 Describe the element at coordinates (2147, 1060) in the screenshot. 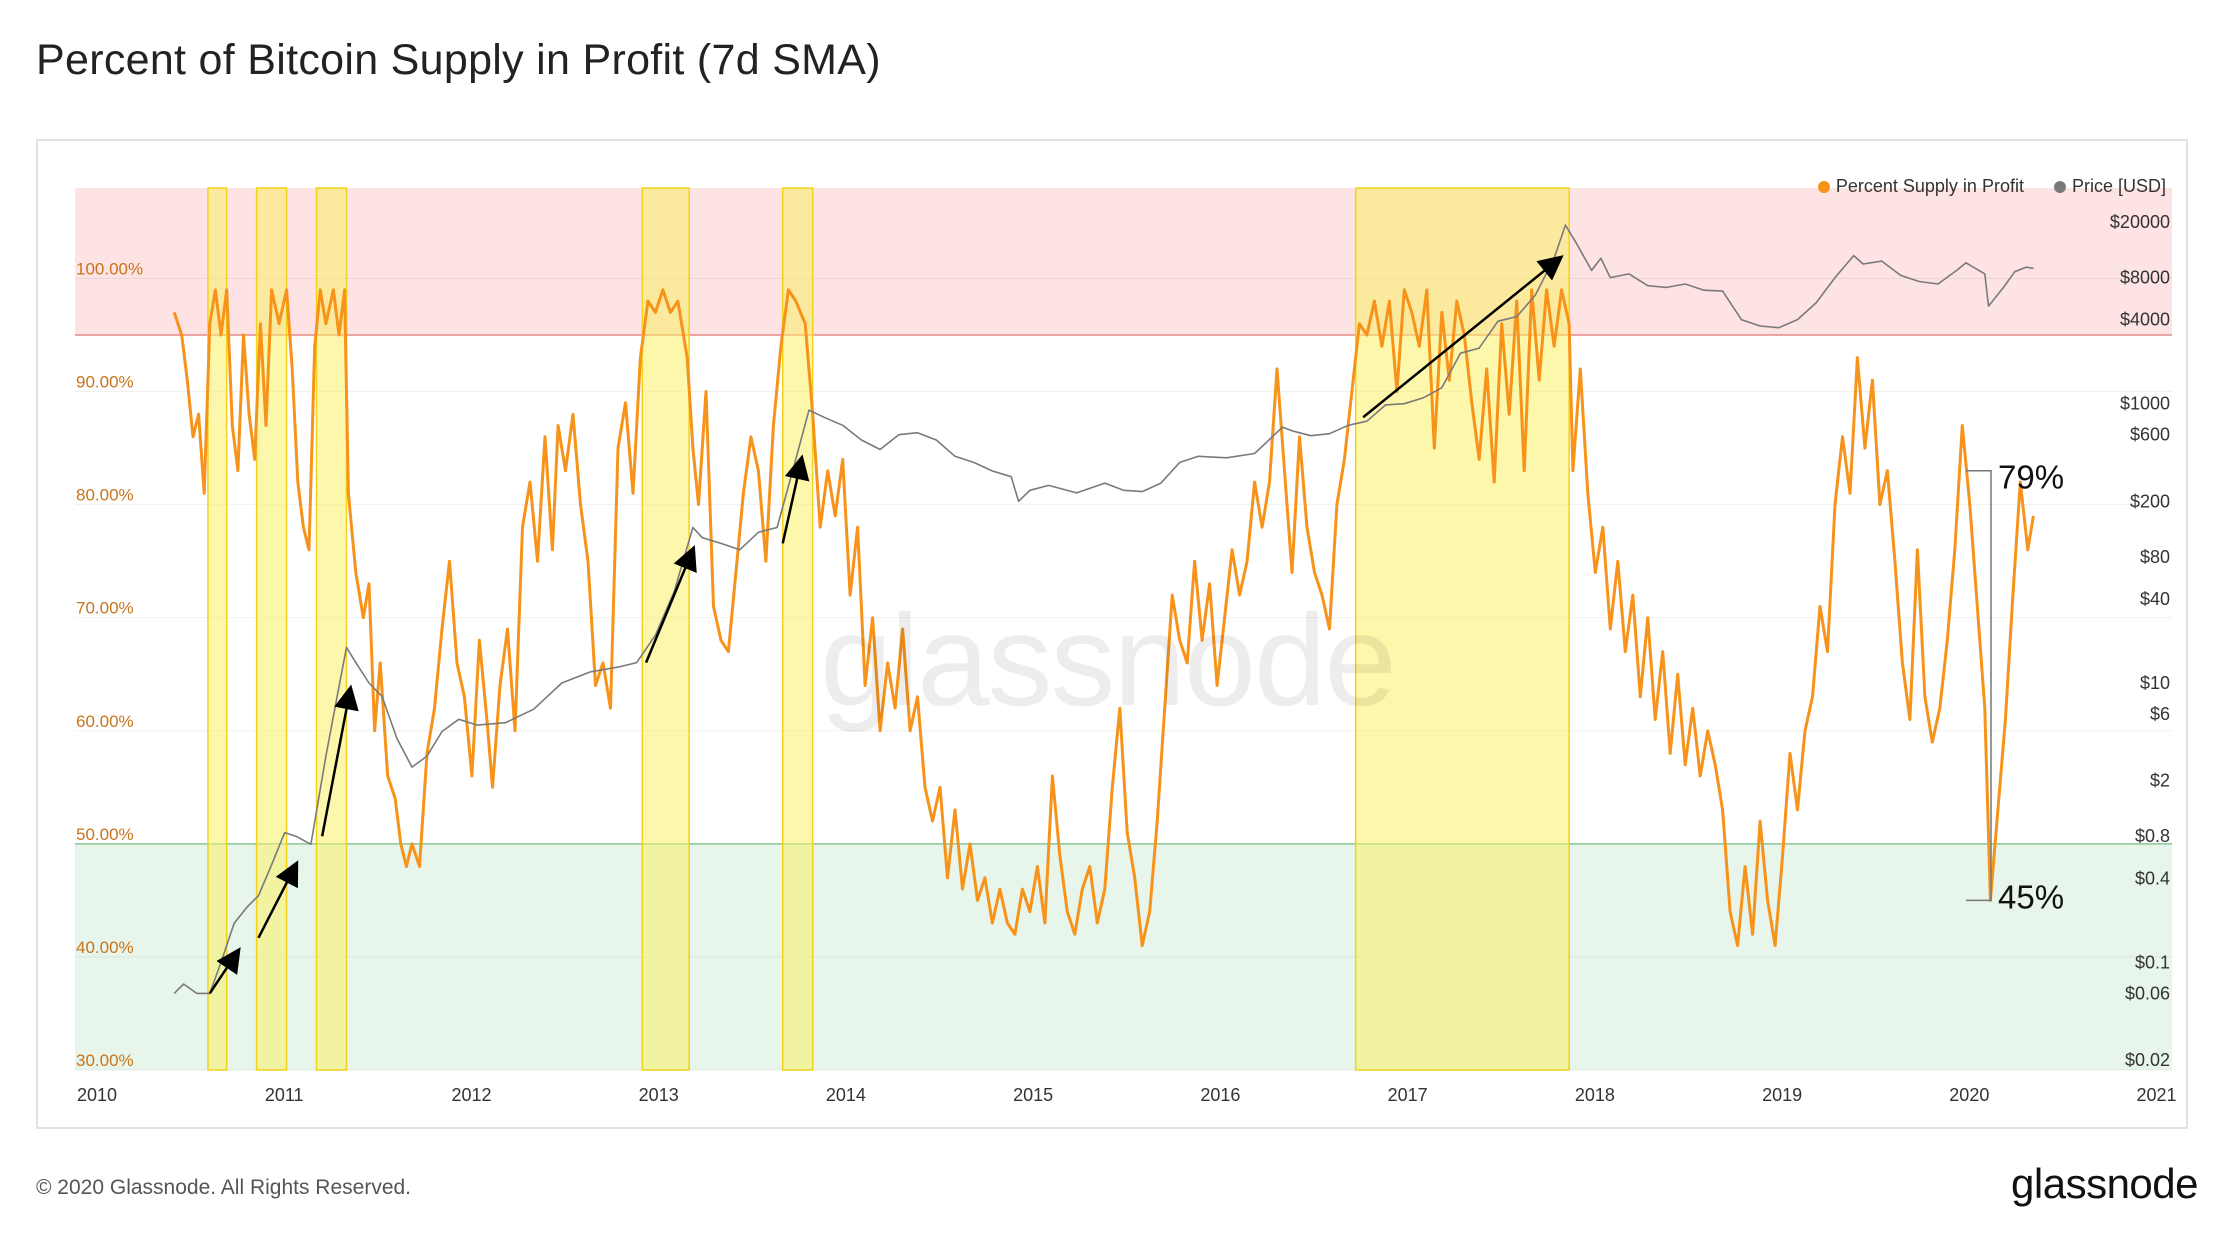

I see `right-axis-tick-label: $0.02` at that location.